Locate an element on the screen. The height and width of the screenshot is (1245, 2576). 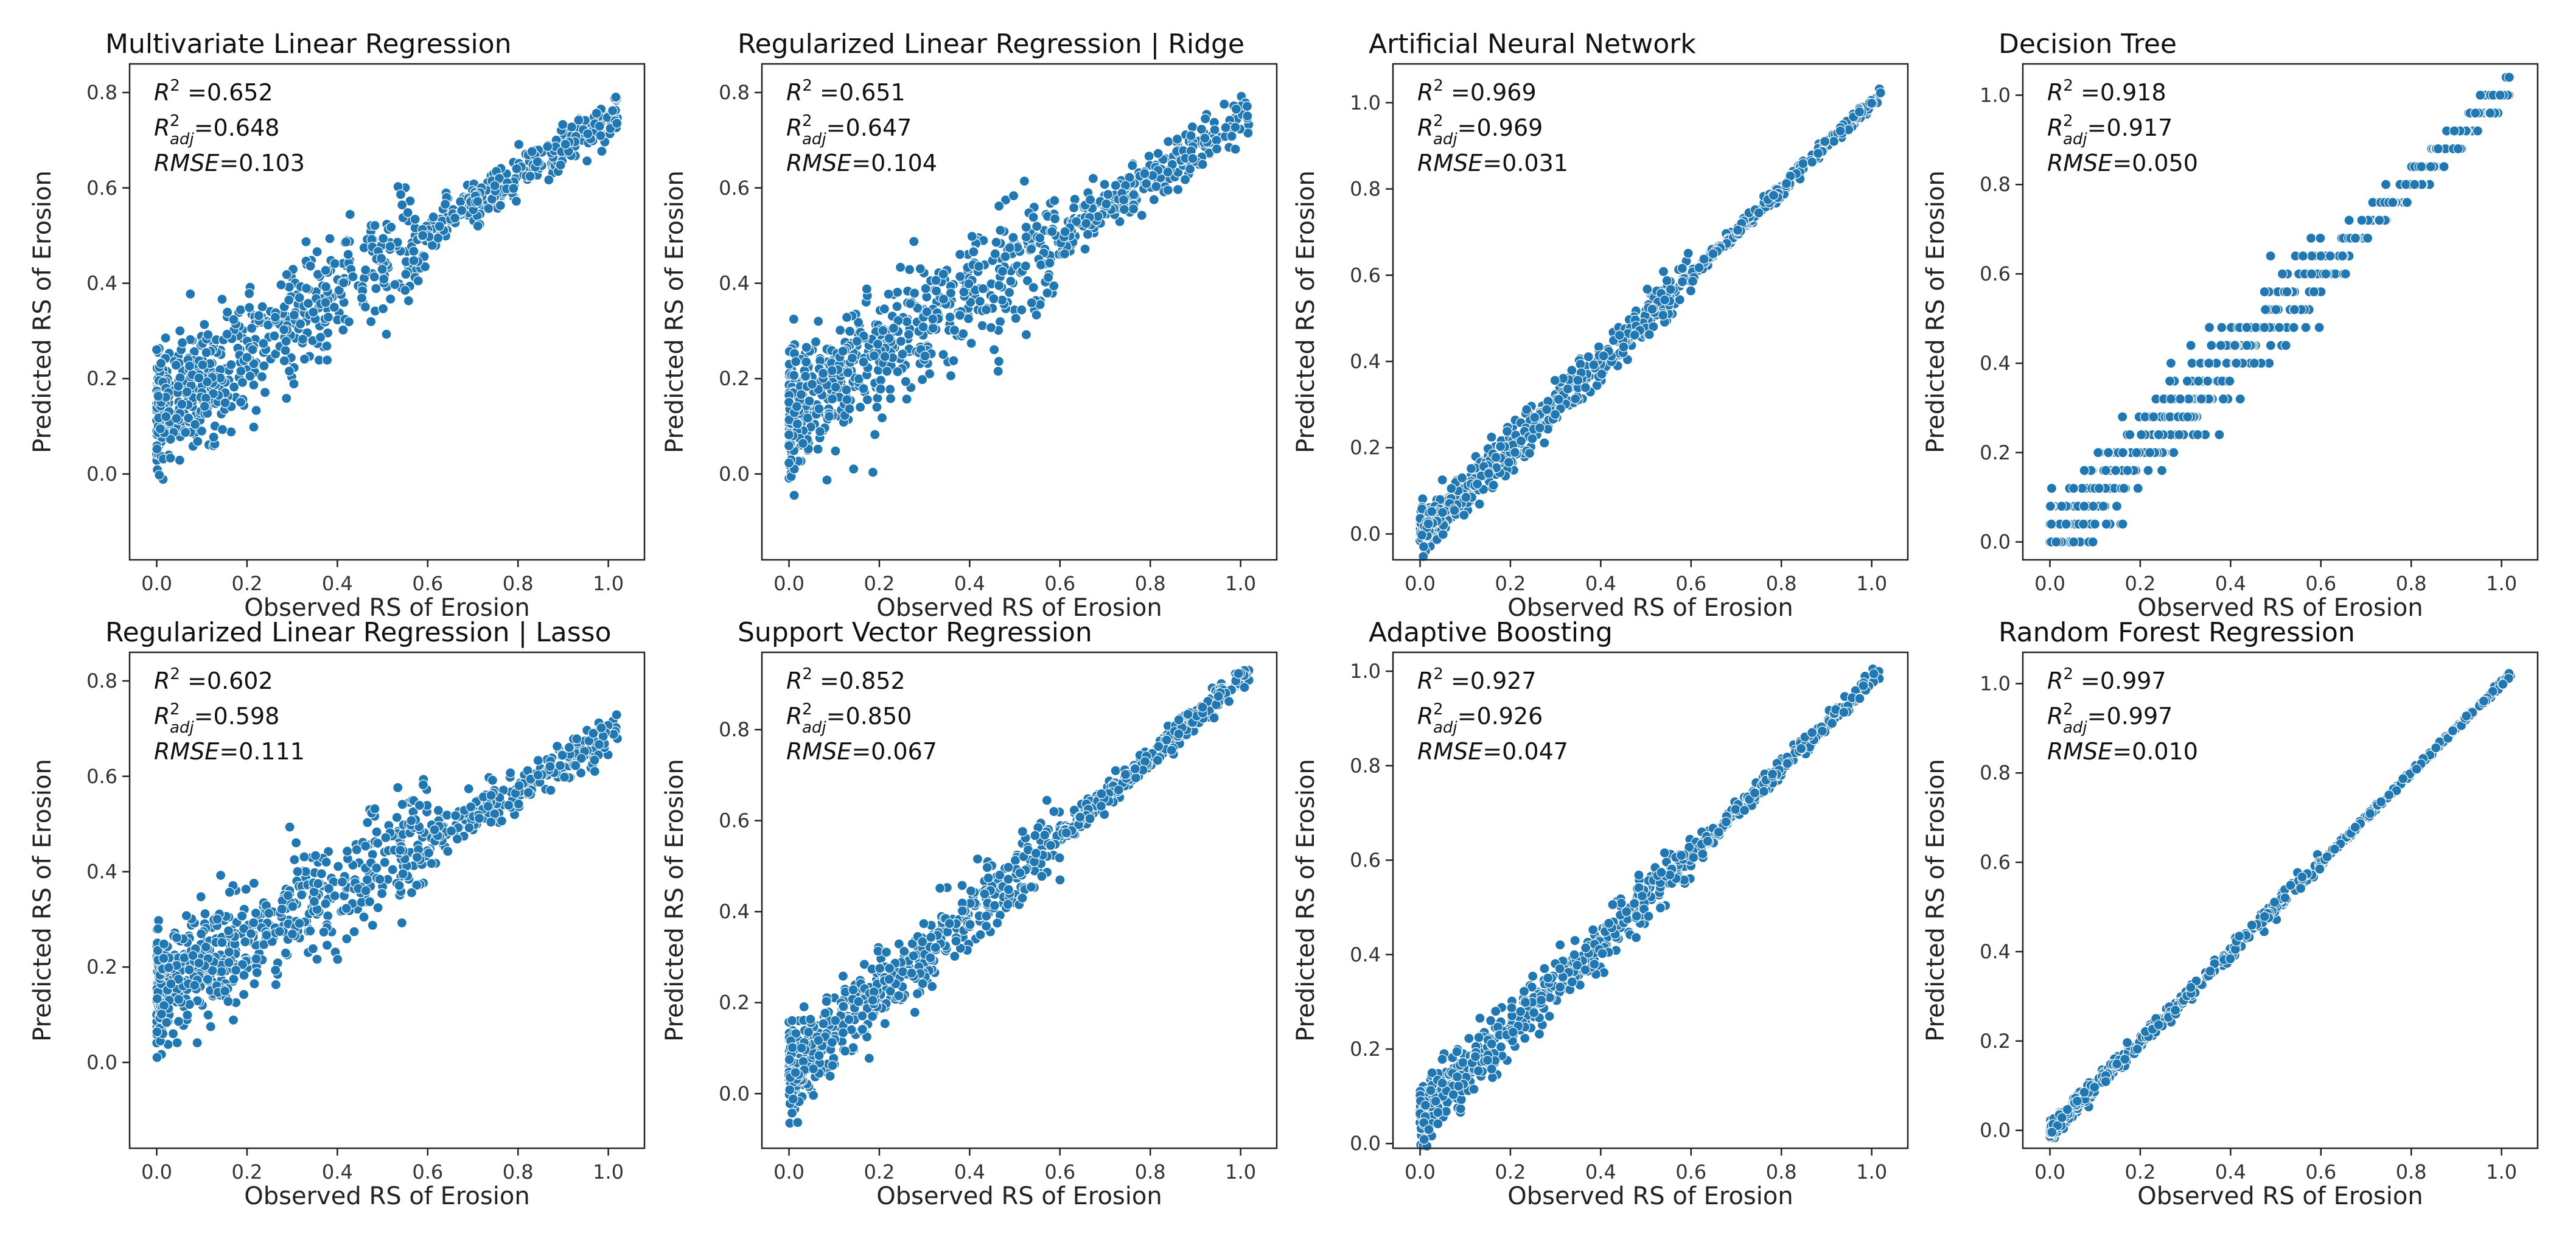
rmse-value: 0.031 is located at coordinates (1535, 163).